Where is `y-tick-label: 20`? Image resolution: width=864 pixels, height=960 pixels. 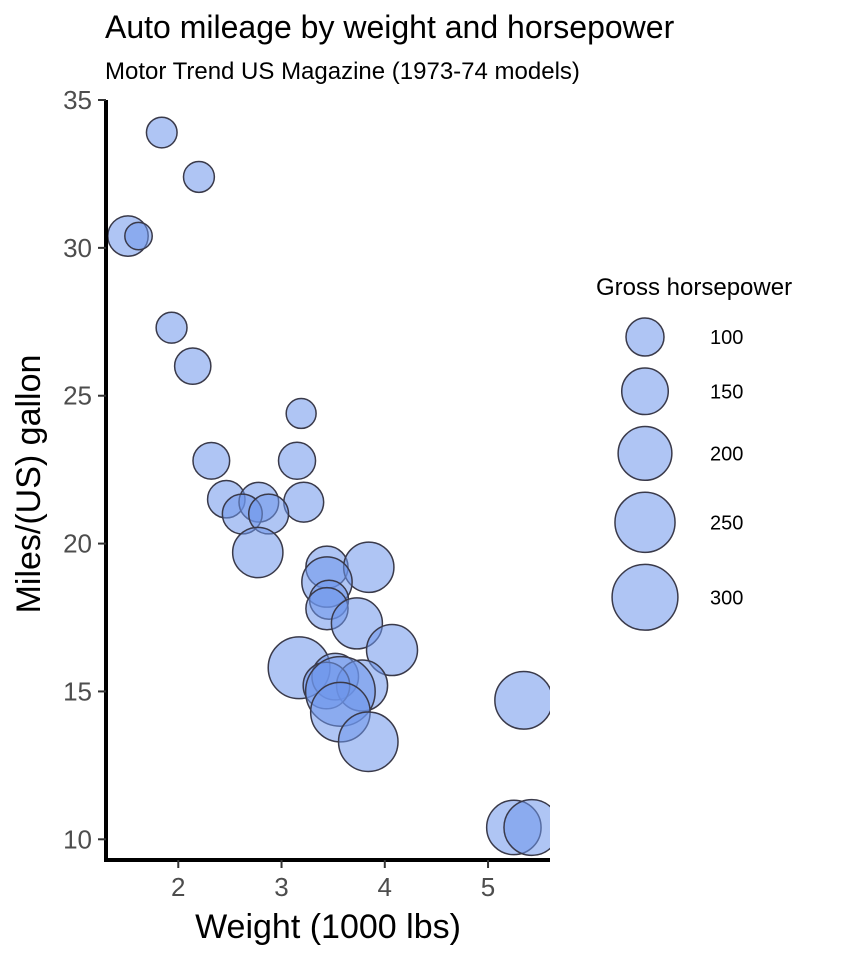 y-tick-label: 20 is located at coordinates (77, 544).